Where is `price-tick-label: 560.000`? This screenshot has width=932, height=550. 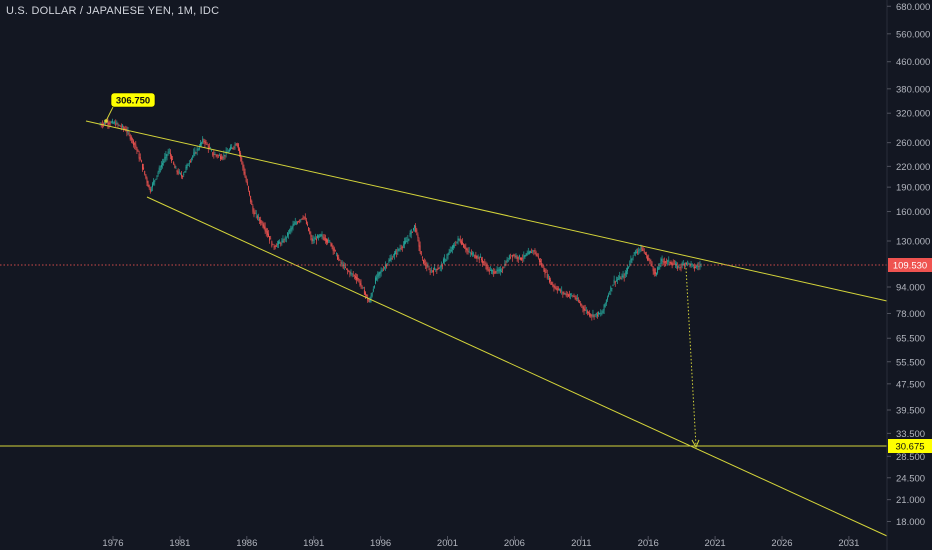 price-tick-label: 560.000 is located at coordinates (913, 34).